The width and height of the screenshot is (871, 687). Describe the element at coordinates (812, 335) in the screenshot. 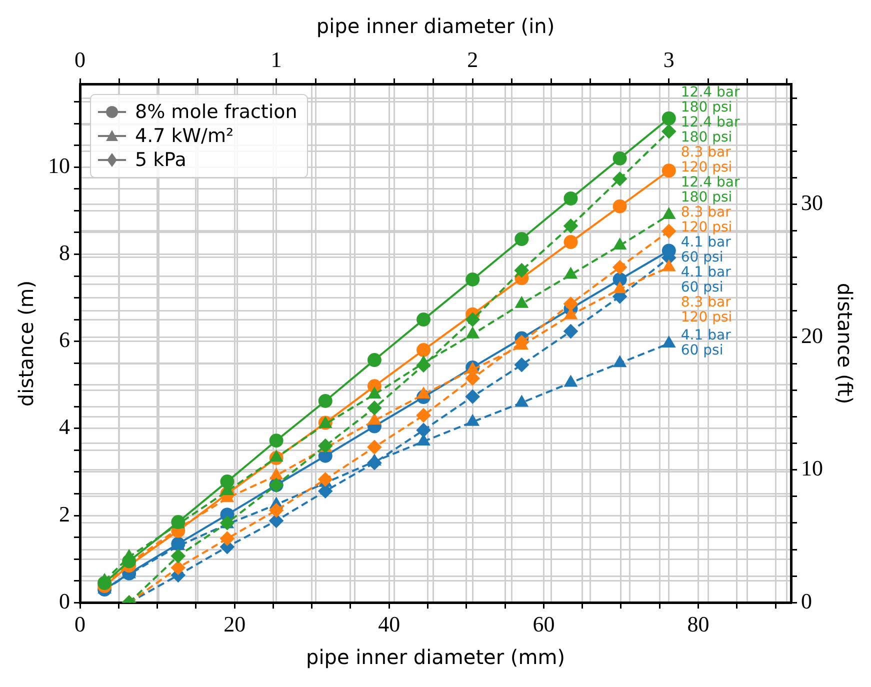

I see `y2-tick-label: 20` at that location.